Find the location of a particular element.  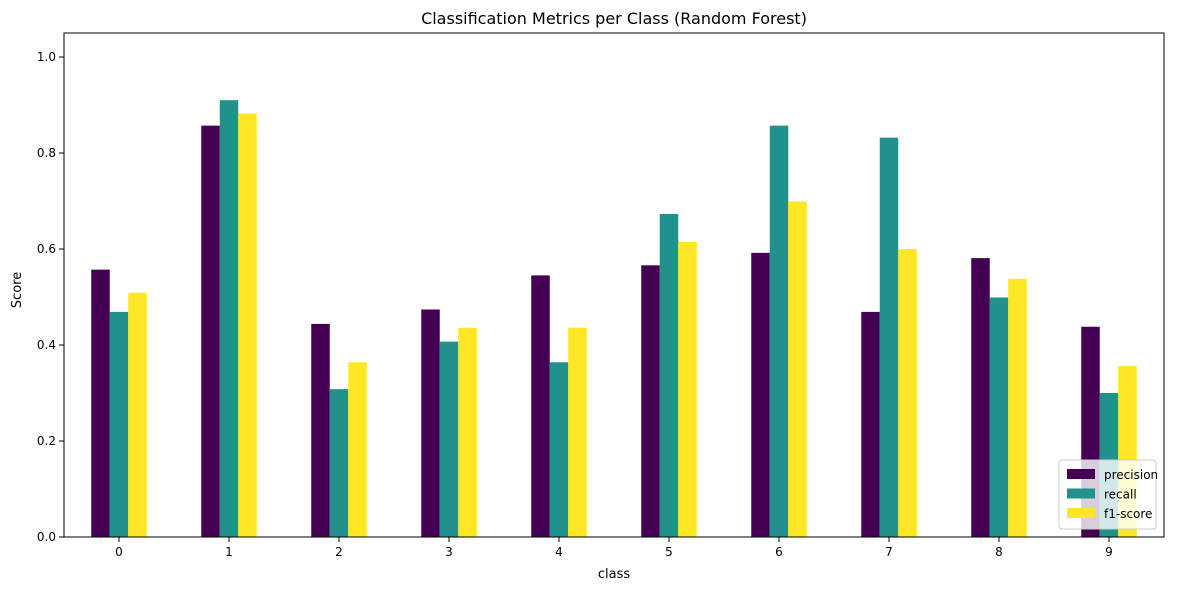

legend-label-precision: precision is located at coordinates (1131, 475).